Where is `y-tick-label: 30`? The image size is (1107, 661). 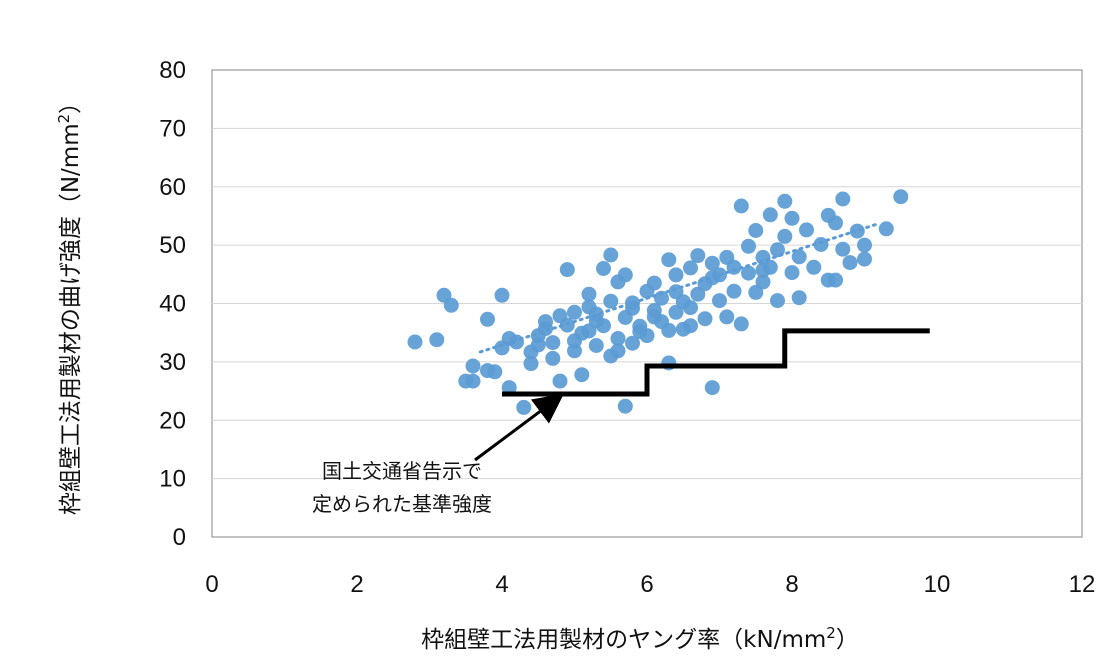 y-tick-label: 30 is located at coordinates (172, 362).